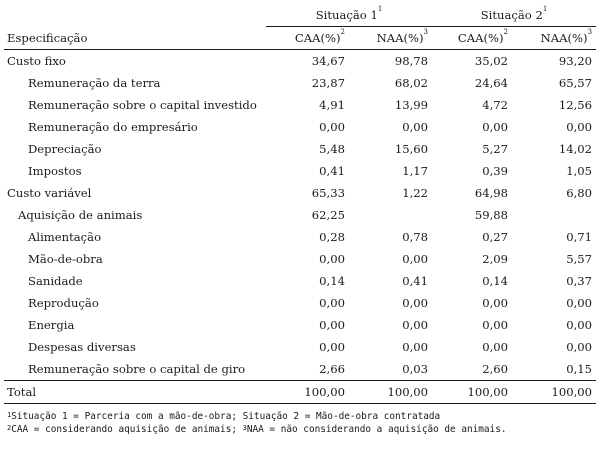 Image resolution: width=600 pixels, height=449 pixels. Describe the element at coordinates (411, 149) in the screenshot. I see `cell-naa-1: 15,60` at that location.